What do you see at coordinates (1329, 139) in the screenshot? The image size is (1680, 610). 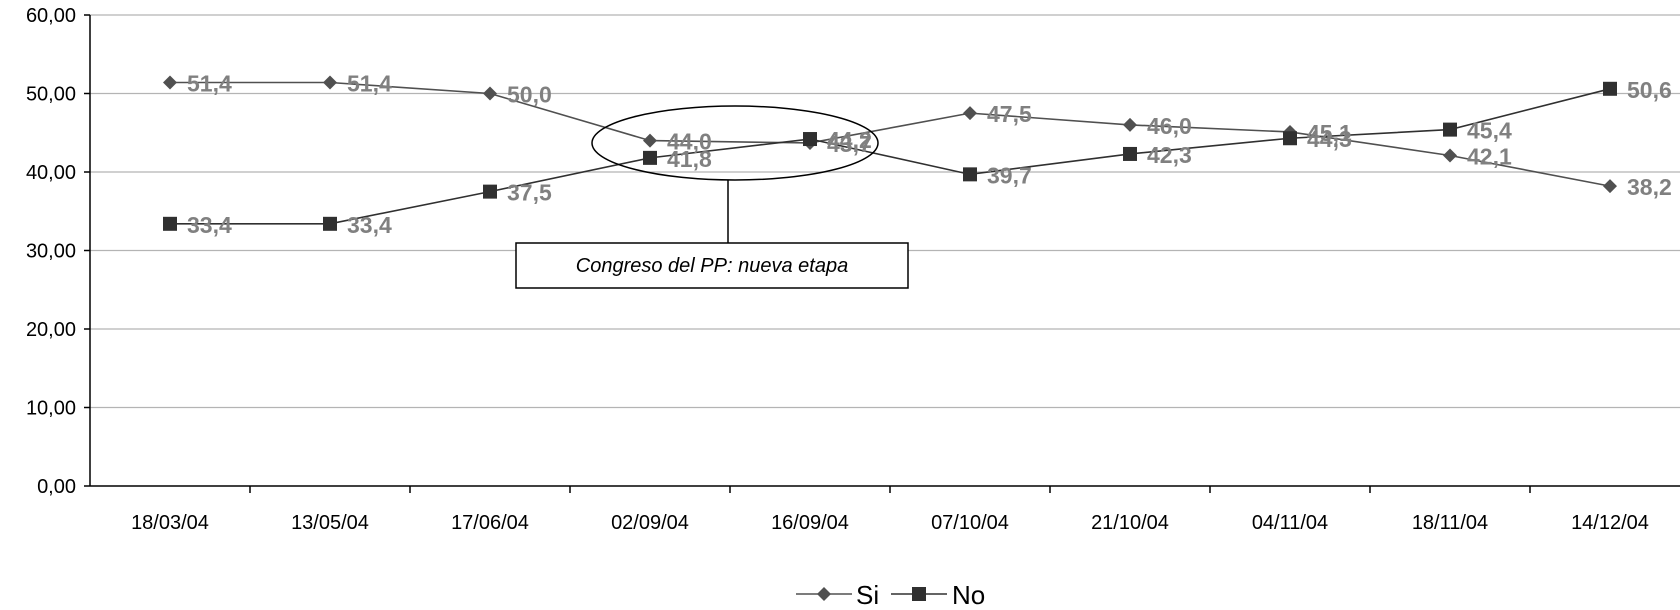 I see `data-label-no: 44,3` at bounding box center [1329, 139].